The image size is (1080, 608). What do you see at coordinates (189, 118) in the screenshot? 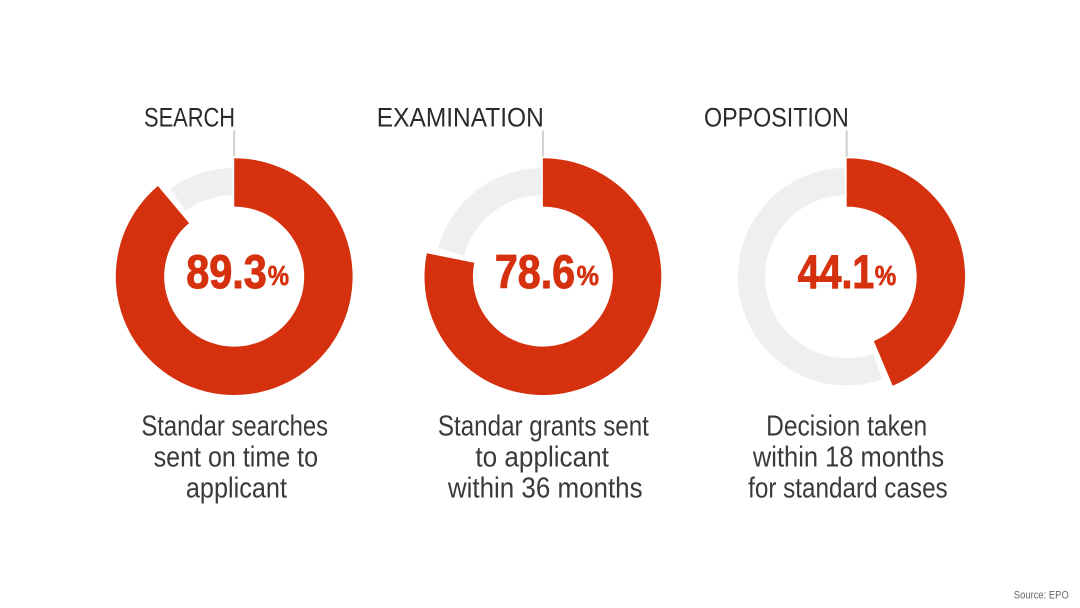
I see `svg-text: SEARCH` at bounding box center [189, 118].